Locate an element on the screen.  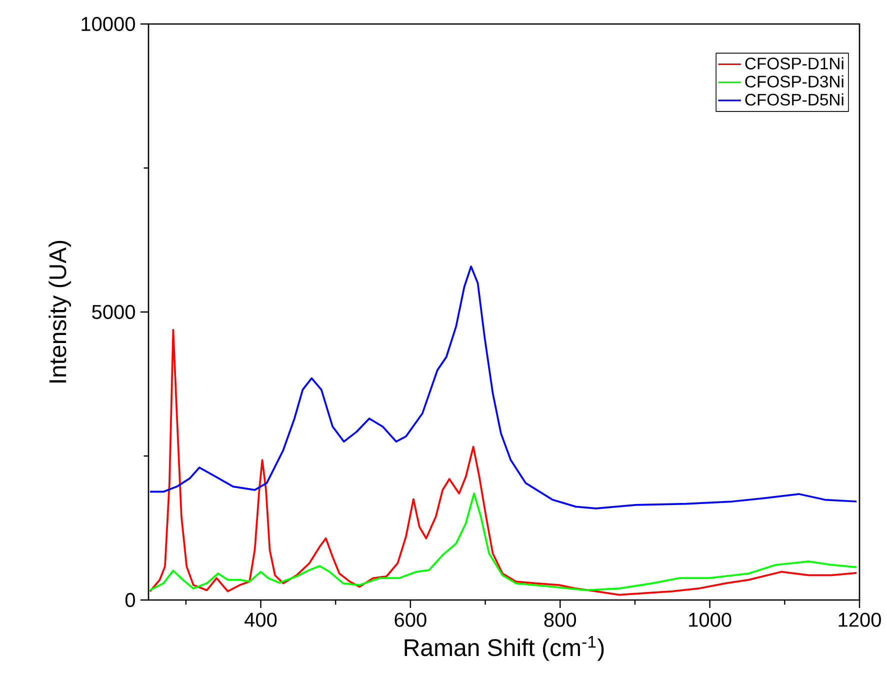
legend-label: CFOSP-D3Ni is located at coordinates (794, 81).